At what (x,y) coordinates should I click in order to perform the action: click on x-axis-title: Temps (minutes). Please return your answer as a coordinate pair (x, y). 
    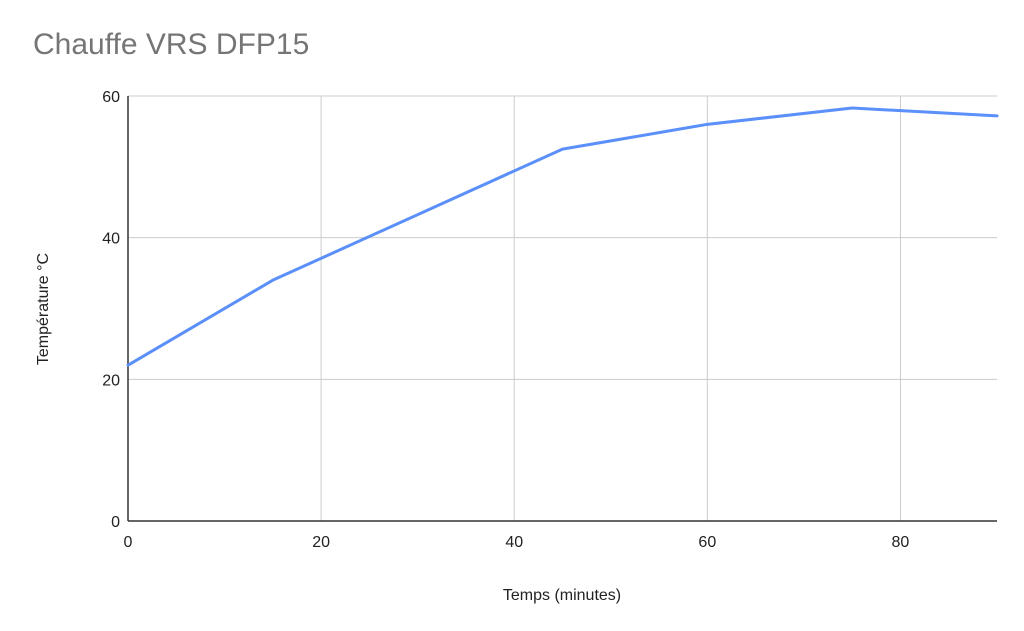
    Looking at the image, I should click on (562, 595).